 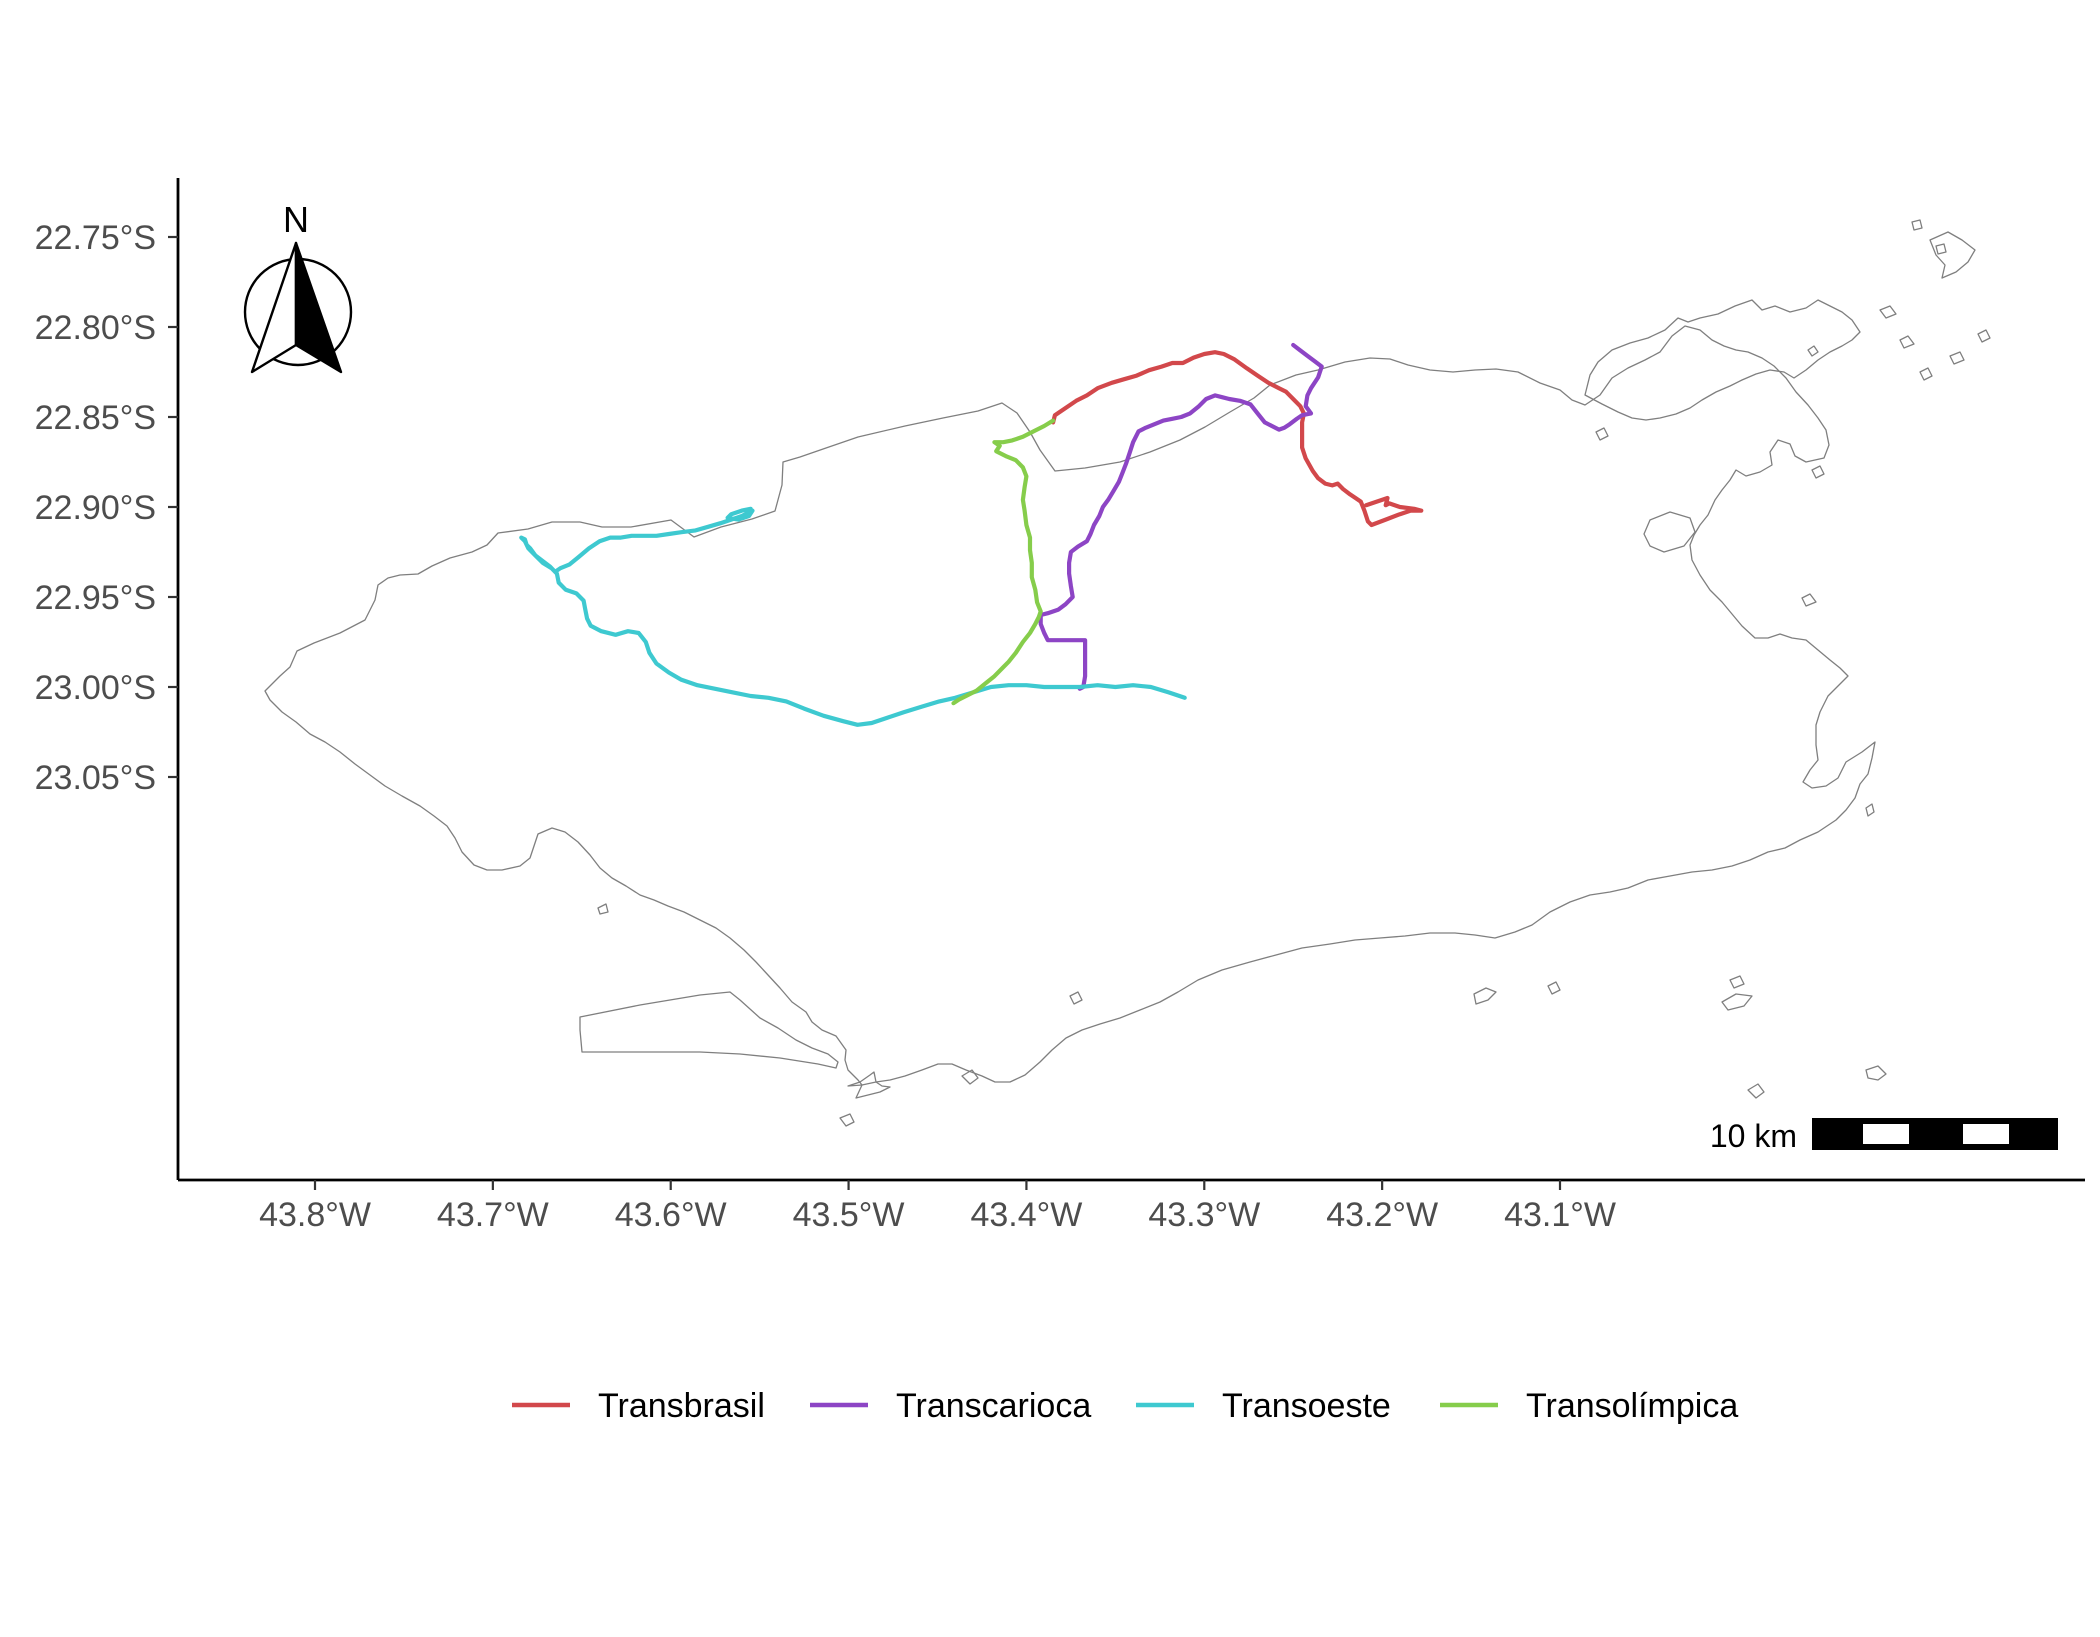 I want to click on legend-item: Transbrasil, so click(x=638, y=1406).